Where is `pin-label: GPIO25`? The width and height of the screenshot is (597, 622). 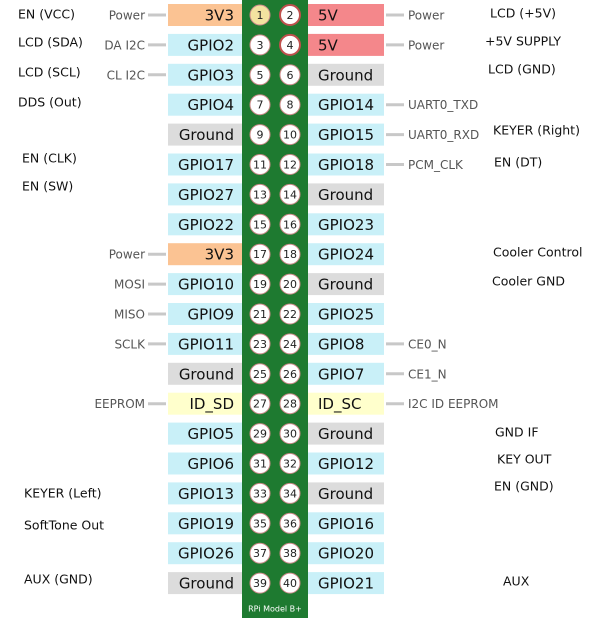 pin-label: GPIO25 is located at coordinates (346, 315).